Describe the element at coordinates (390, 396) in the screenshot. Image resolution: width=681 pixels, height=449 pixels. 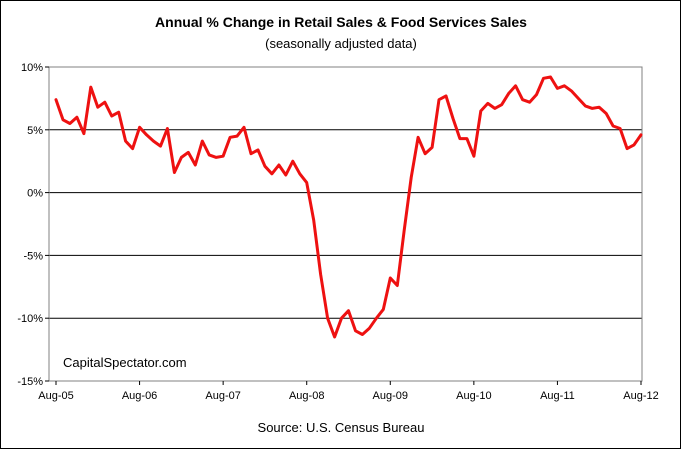
I see `x-tick-label: Aug-09` at that location.